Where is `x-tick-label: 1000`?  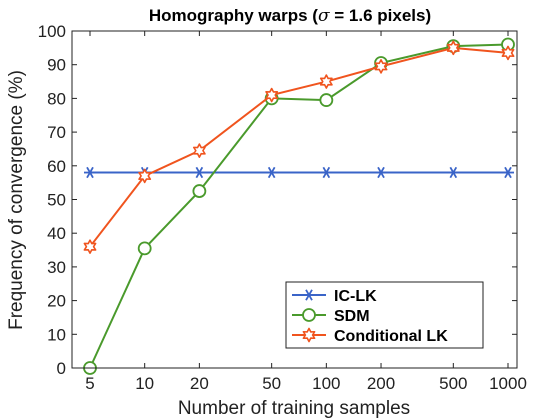 x-tick-label: 1000 is located at coordinates (508, 383).